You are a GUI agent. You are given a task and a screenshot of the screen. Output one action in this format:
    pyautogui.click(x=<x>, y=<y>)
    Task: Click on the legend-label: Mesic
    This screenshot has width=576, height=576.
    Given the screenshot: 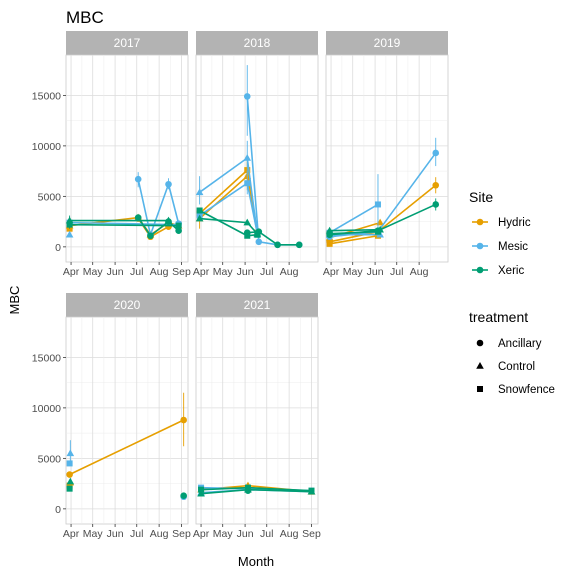 What is the action you would take?
    pyautogui.click(x=513, y=247)
    